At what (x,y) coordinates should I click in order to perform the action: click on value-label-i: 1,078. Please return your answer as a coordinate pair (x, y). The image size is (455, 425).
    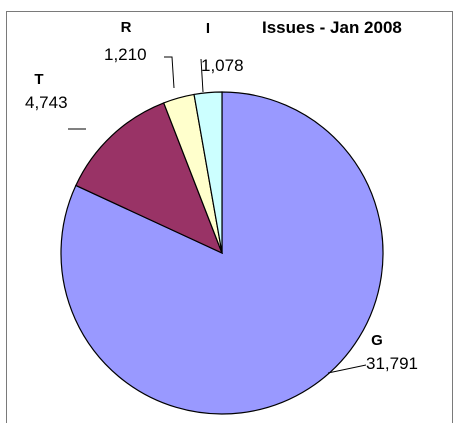
    Looking at the image, I should click on (222, 65).